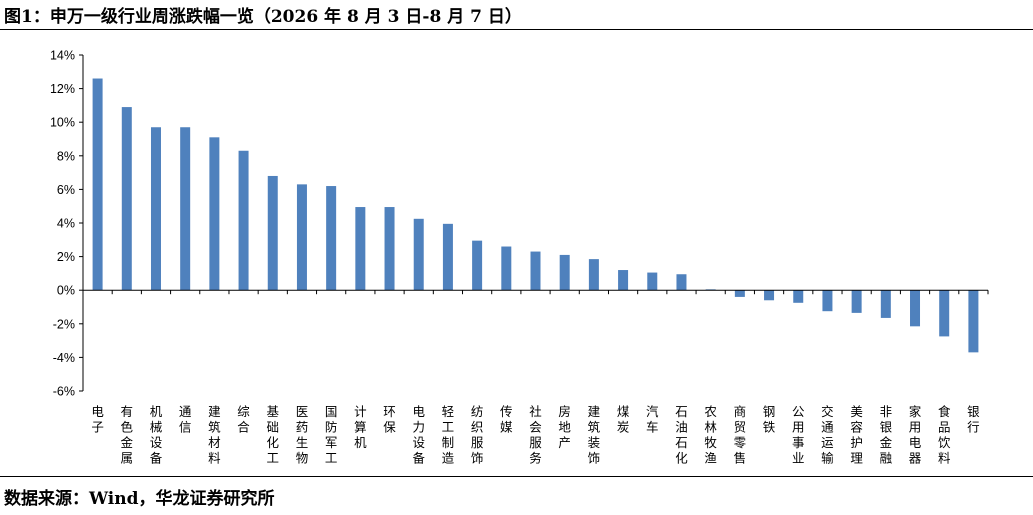  Describe the element at coordinates (418, 435) in the screenshot. I see `category-label: 电力设备` at that location.